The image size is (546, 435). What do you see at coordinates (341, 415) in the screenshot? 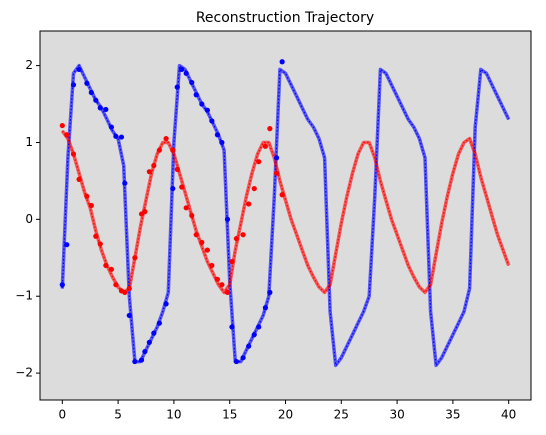
I see `x-tick-label: 25` at bounding box center [341, 415].